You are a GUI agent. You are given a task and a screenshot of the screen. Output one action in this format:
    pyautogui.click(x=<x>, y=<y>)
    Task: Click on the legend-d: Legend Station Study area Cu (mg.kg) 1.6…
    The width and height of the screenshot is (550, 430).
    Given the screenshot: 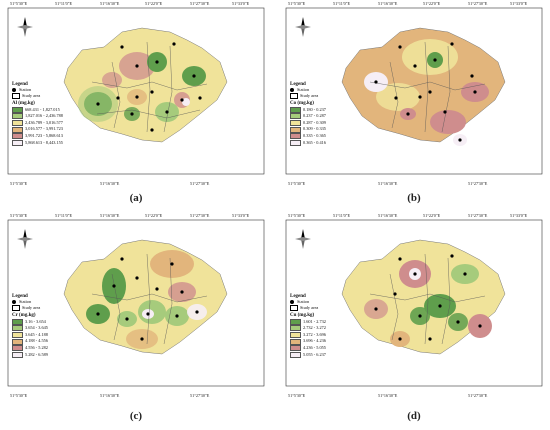 What is the action you would take?
    pyautogui.click(x=339, y=326)
    